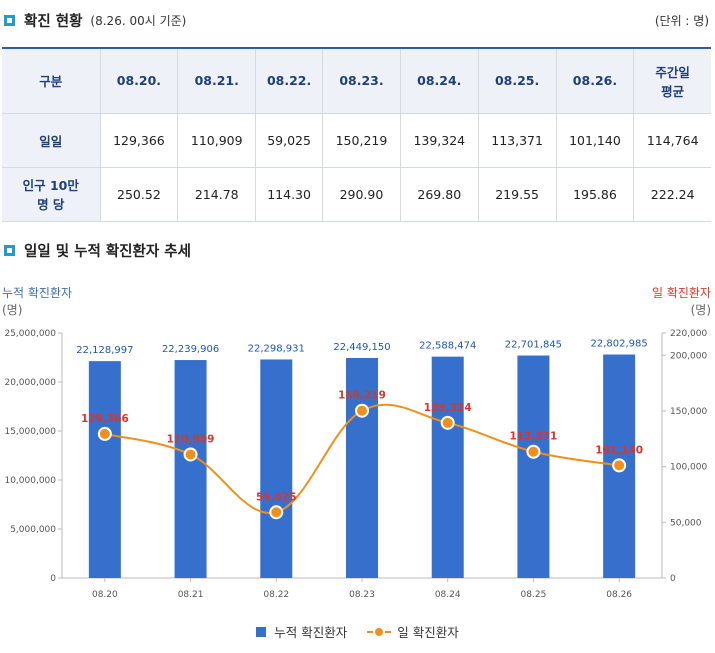 The width and height of the screenshot is (715, 653). I want to click on bar-data-label: 22,239,906, so click(190, 349).